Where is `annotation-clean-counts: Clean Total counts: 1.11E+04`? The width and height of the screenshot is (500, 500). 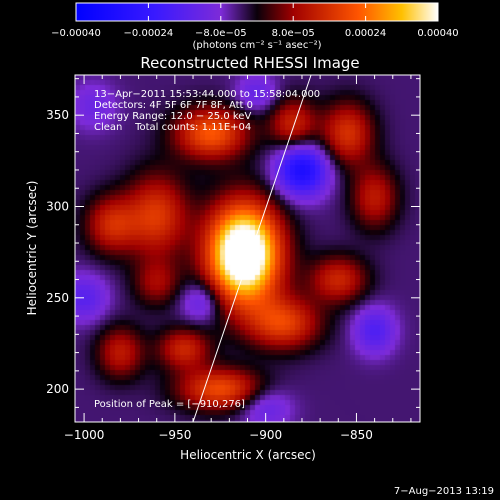
annotation-clean-counts: Clean Total counts: 1.11E+04 is located at coordinates (172, 127).